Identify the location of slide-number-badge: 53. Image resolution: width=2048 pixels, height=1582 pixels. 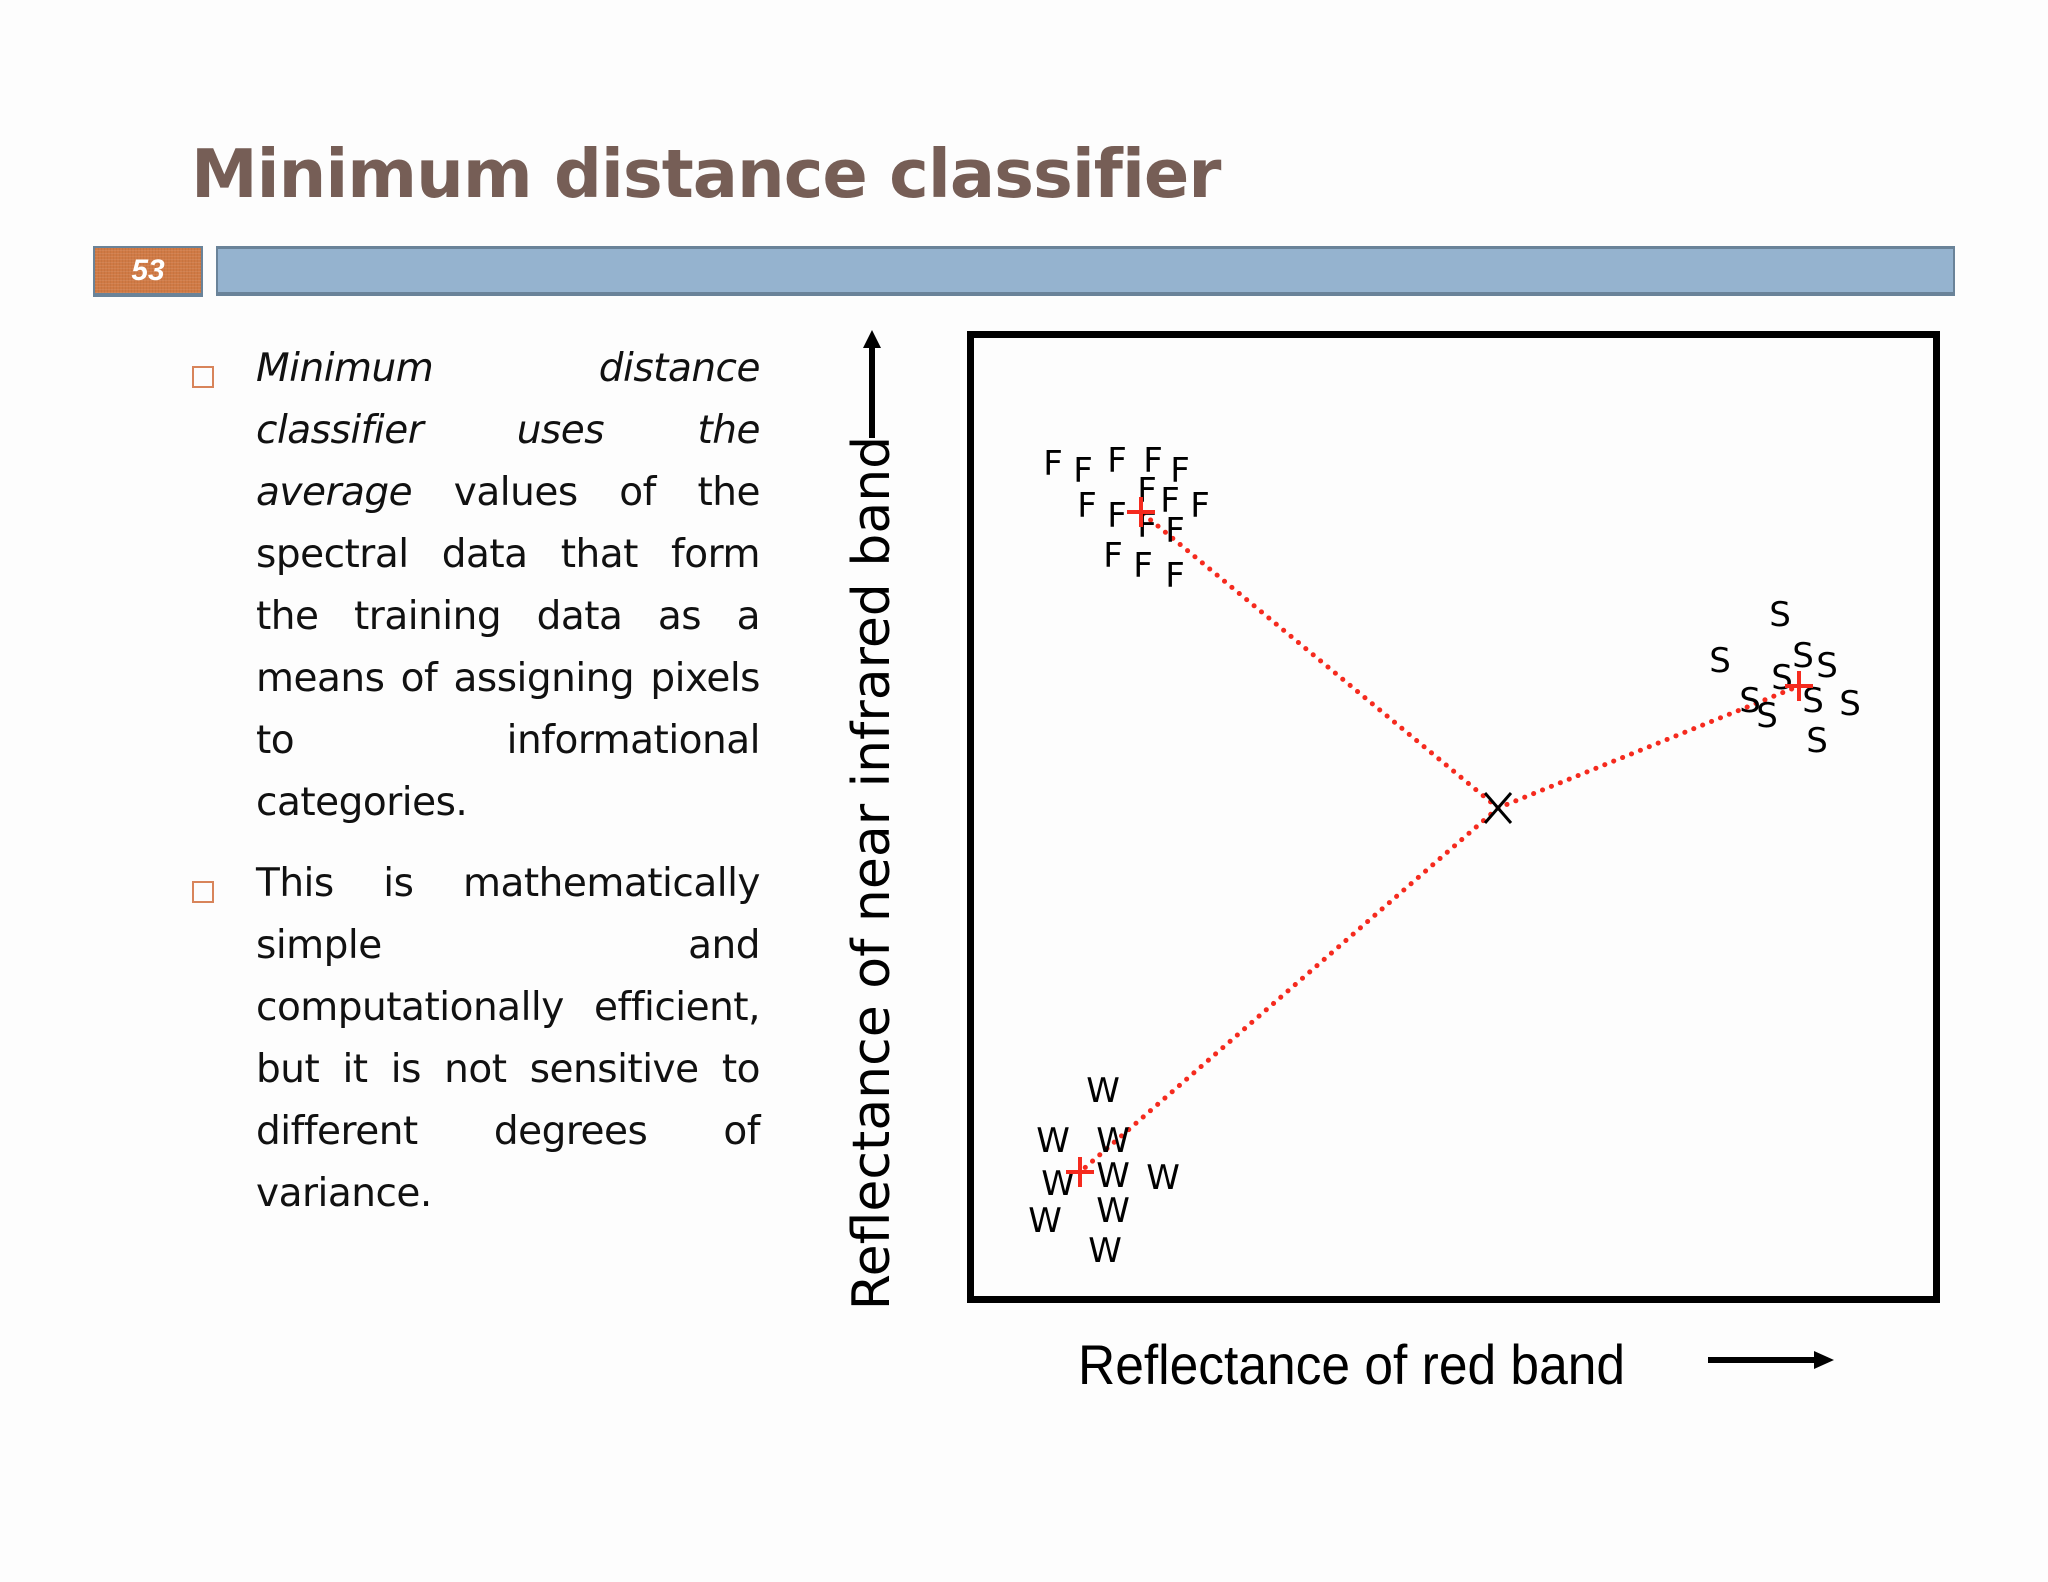
(148, 271).